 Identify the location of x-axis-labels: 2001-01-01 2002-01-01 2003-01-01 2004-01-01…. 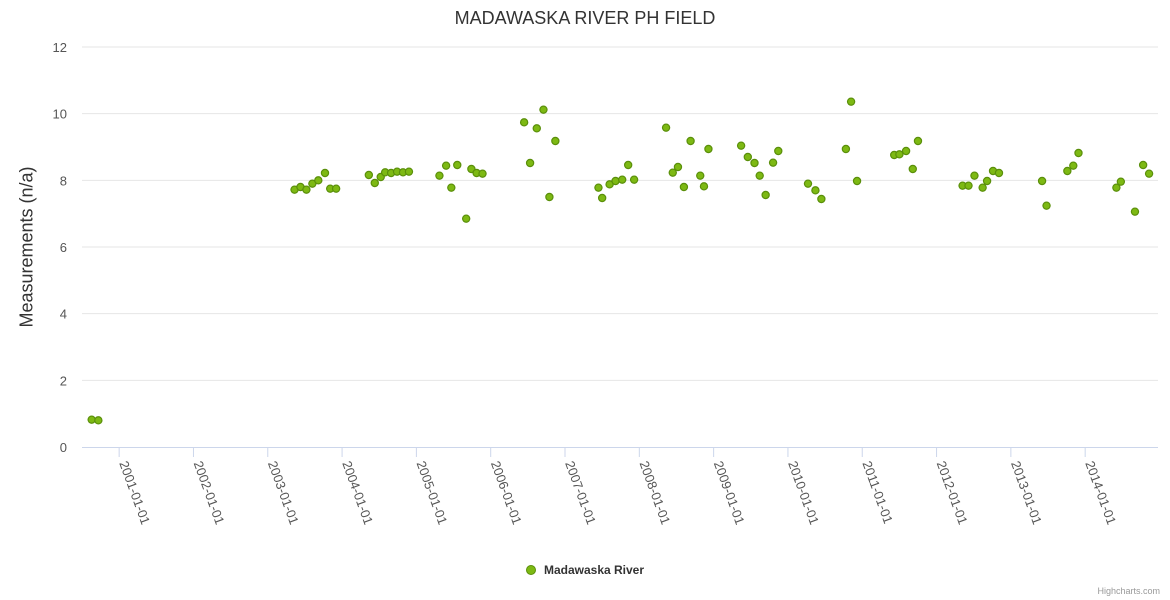
(617, 493).